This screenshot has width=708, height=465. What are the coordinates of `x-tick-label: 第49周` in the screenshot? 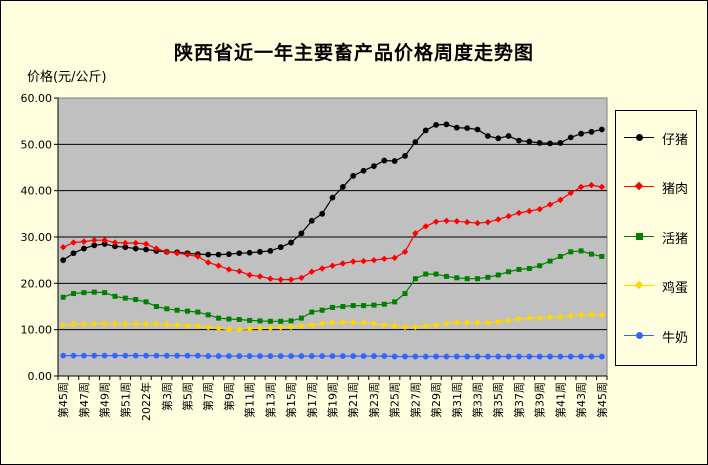 It's located at (105, 400).